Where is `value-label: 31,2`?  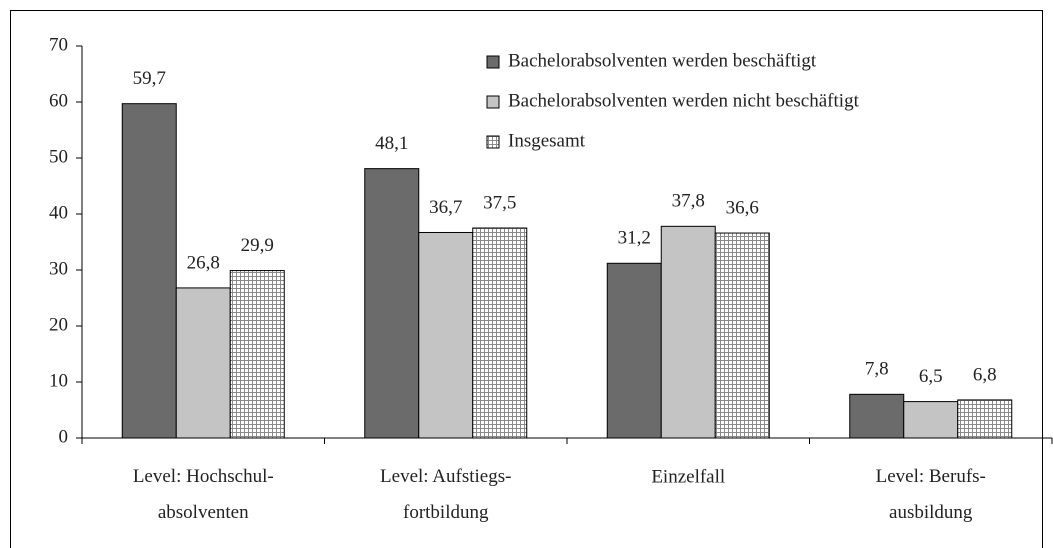 value-label: 31,2 is located at coordinates (634, 238).